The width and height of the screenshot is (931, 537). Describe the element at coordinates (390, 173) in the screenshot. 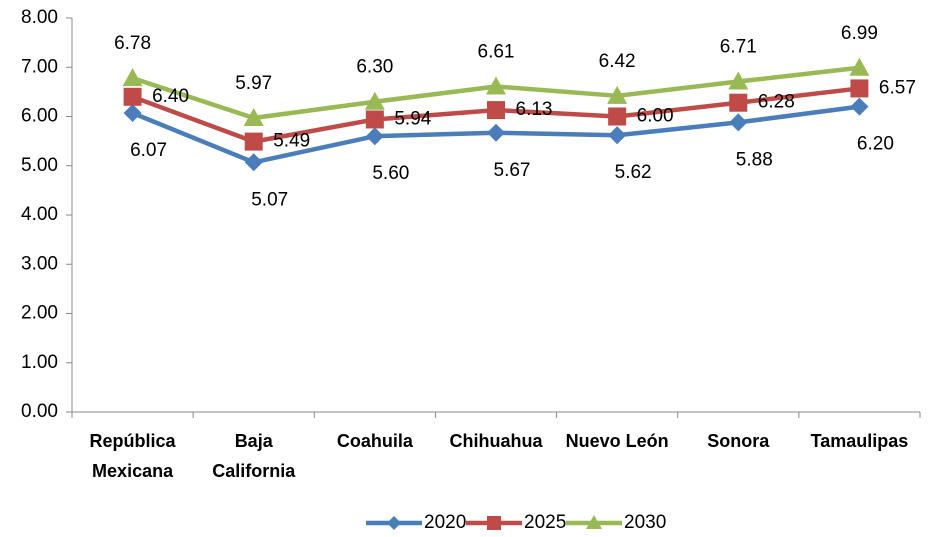

I see `data-label: 5.60` at that location.